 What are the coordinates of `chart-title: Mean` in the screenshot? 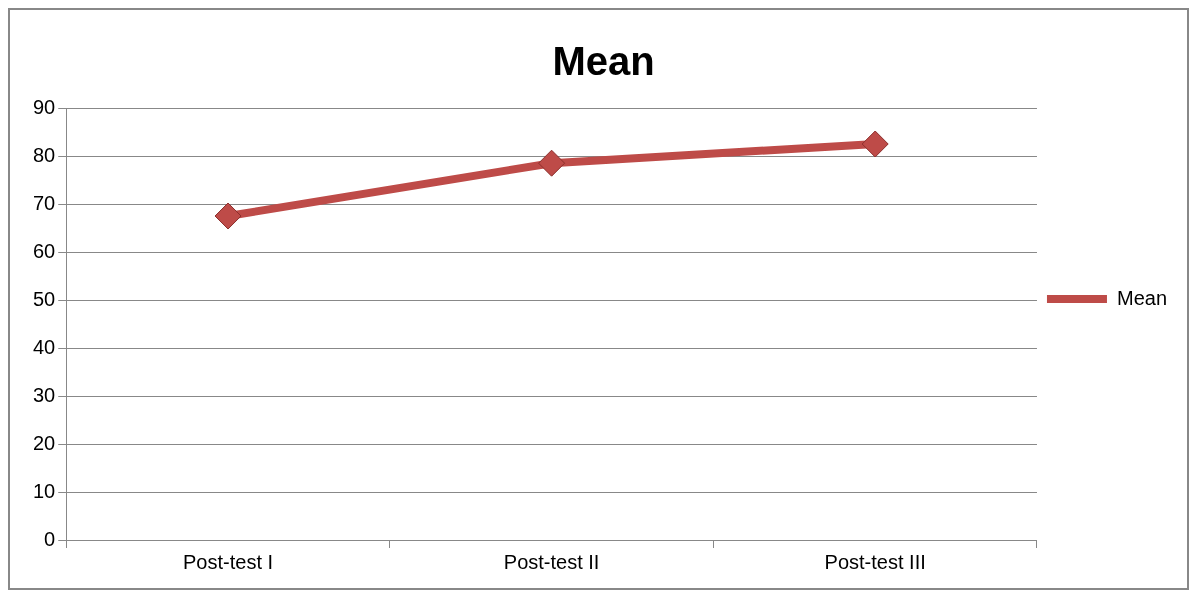 It's located at (603, 61).